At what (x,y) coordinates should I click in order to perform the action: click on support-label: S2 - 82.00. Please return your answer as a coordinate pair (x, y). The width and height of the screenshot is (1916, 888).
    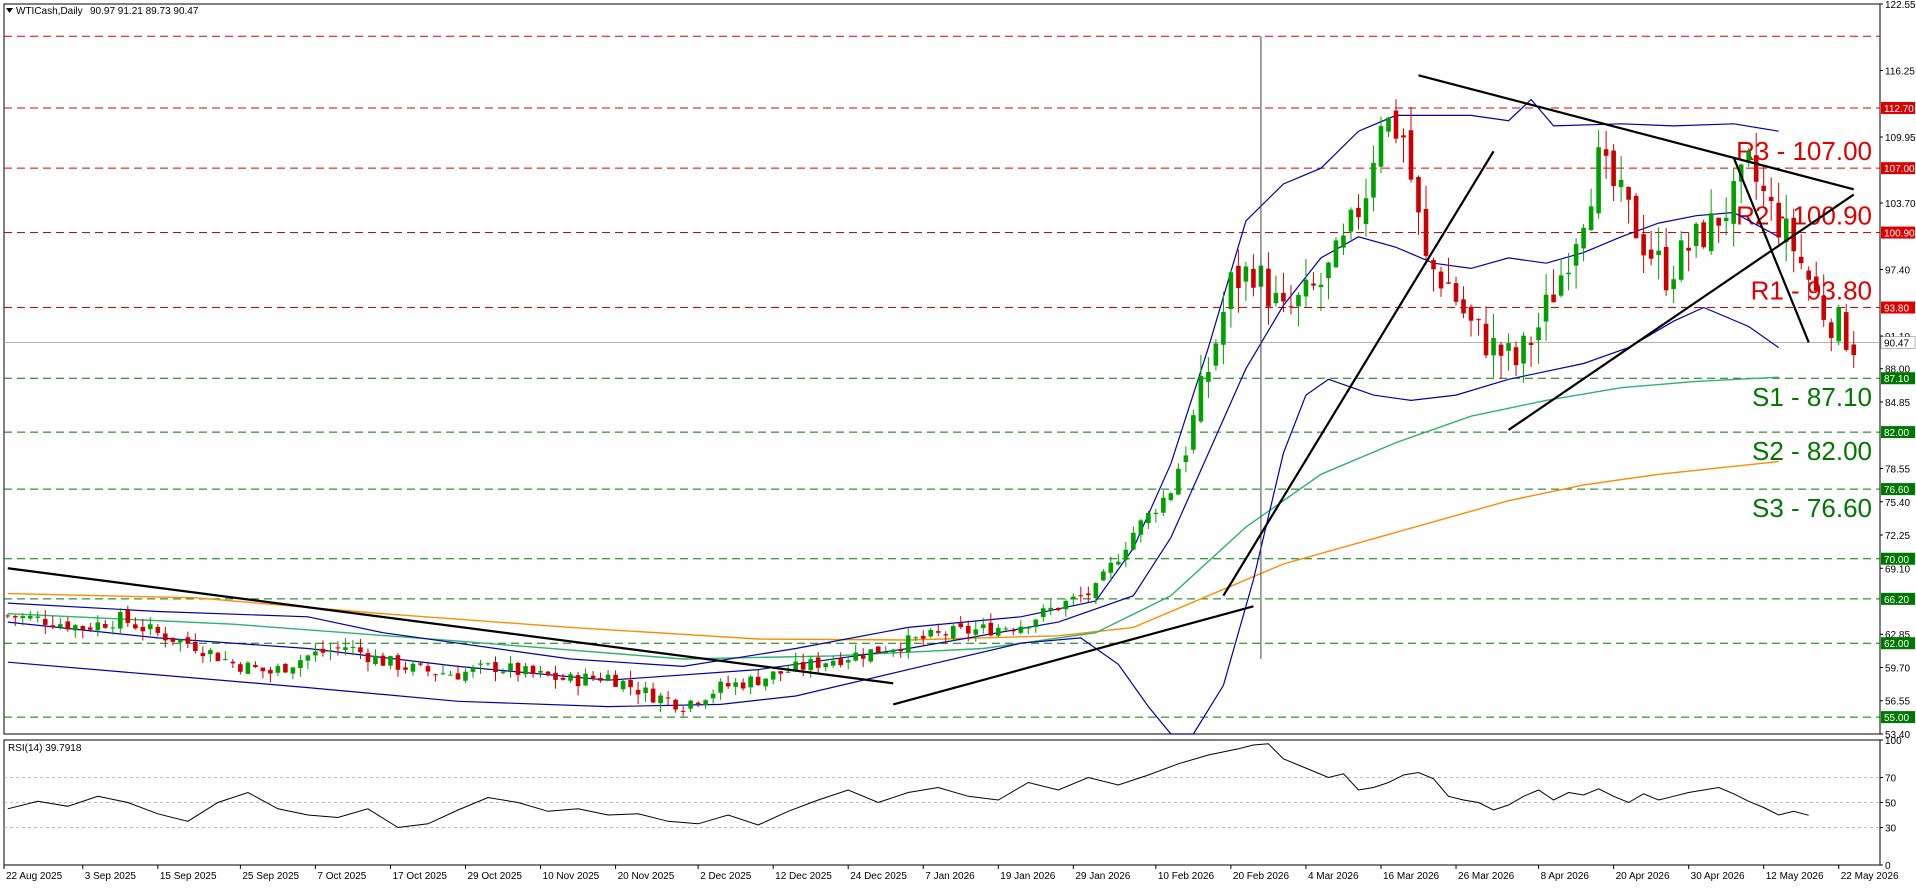
    Looking at the image, I should click on (1812, 451).